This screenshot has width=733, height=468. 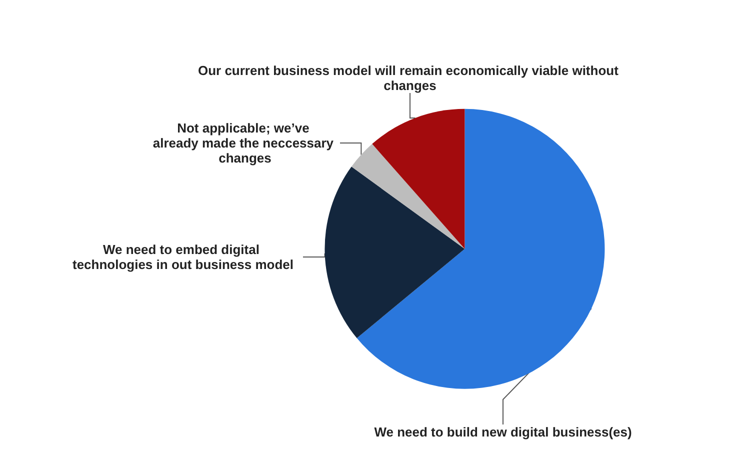 I want to click on slice-label: Not applicable; we’ve already made the neccessary changes, so click(x=245, y=143).